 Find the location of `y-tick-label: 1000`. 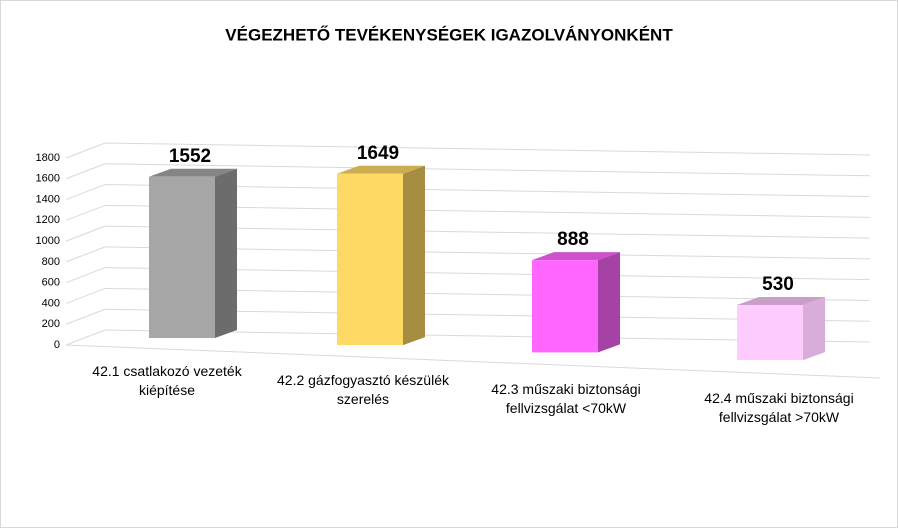

y-tick-label: 1000 is located at coordinates (48, 241).